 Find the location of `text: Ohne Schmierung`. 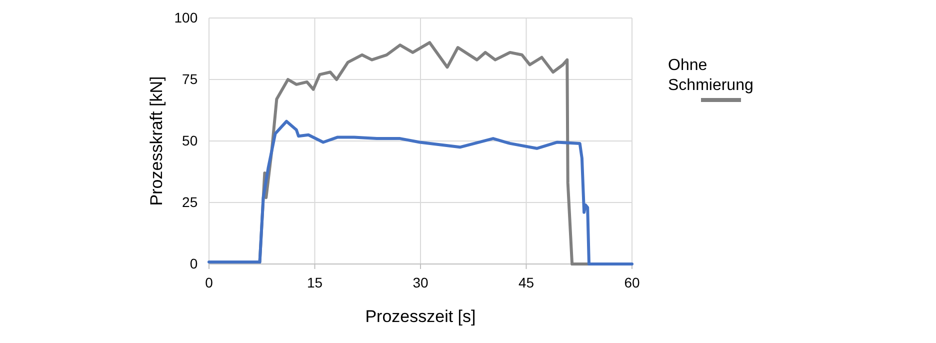

text: Ohne Schmierung is located at coordinates (711, 75).